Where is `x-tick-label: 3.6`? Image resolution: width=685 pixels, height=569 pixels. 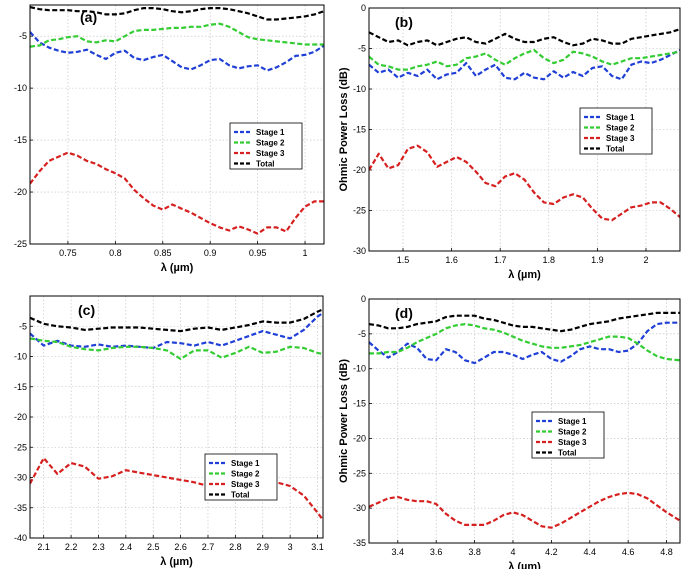
x-tick-label: 3.6 is located at coordinates (436, 552).